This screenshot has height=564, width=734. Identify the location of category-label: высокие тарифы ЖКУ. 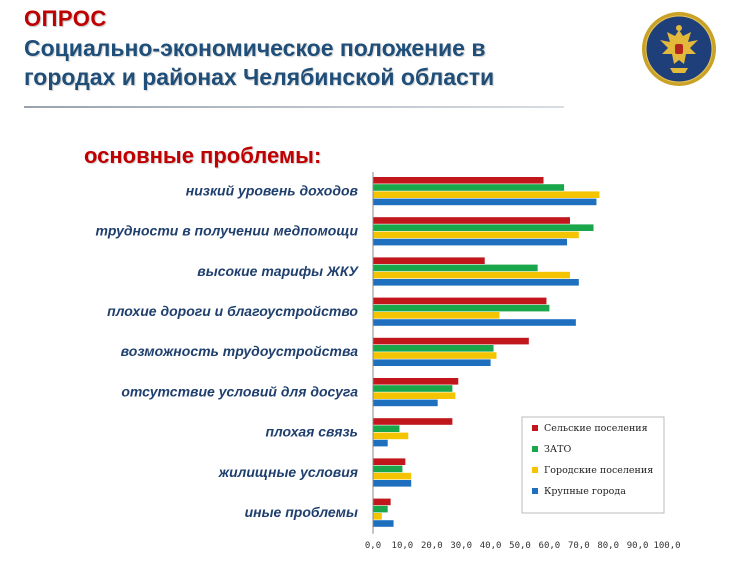
(278, 271).